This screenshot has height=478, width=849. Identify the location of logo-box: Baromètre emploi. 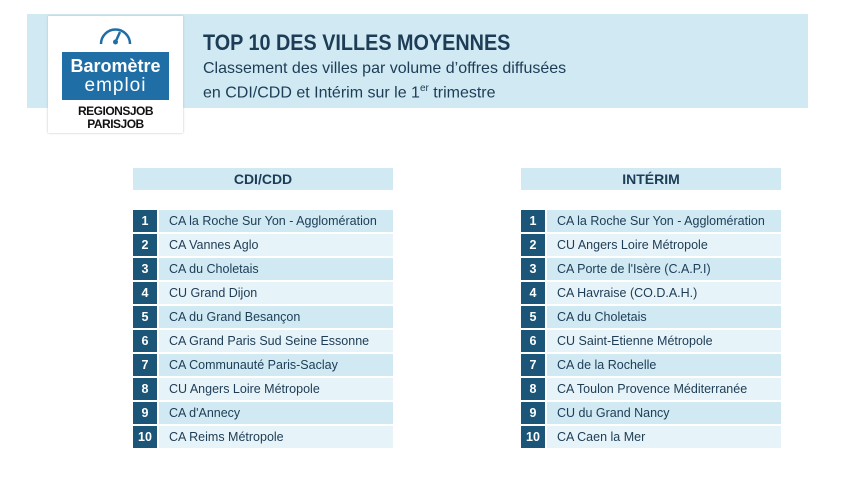
(115, 76).